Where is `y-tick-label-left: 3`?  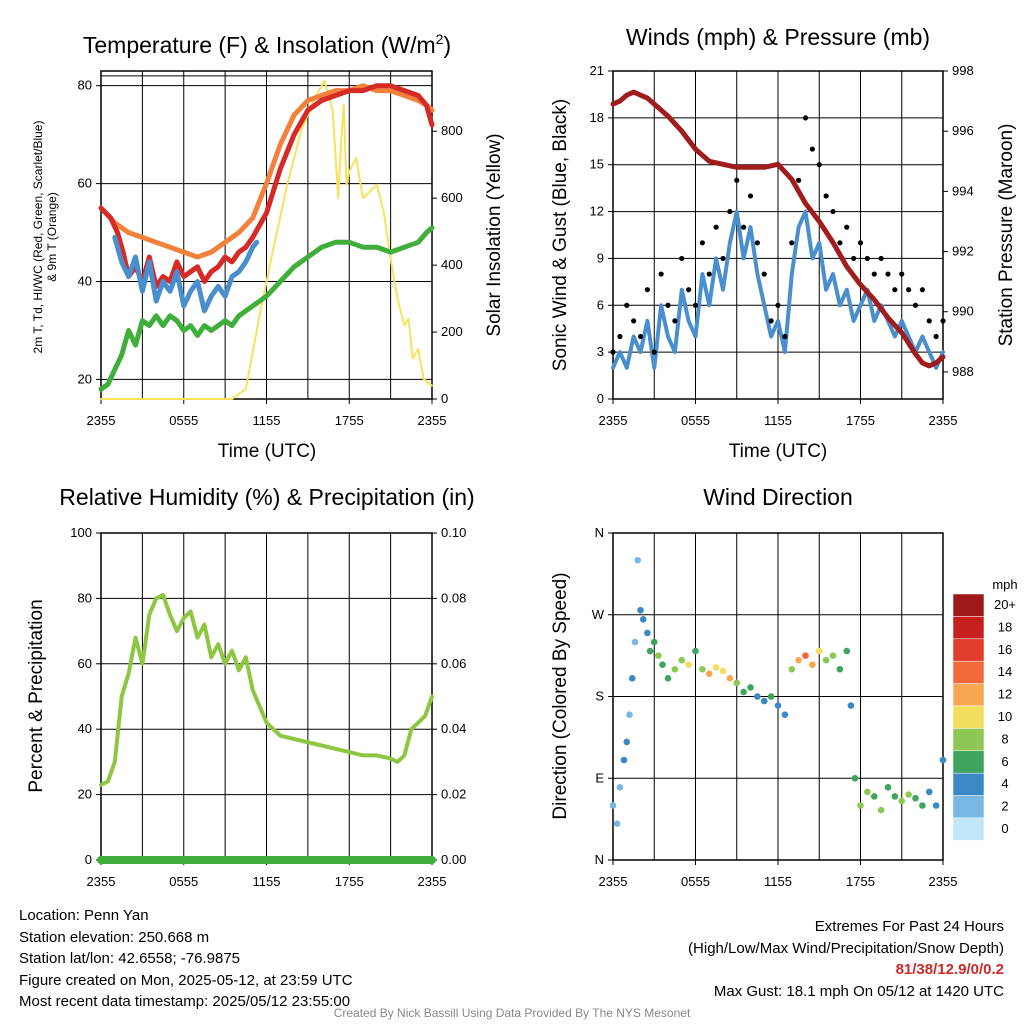
y-tick-label-left: 3 is located at coordinates (600, 351).